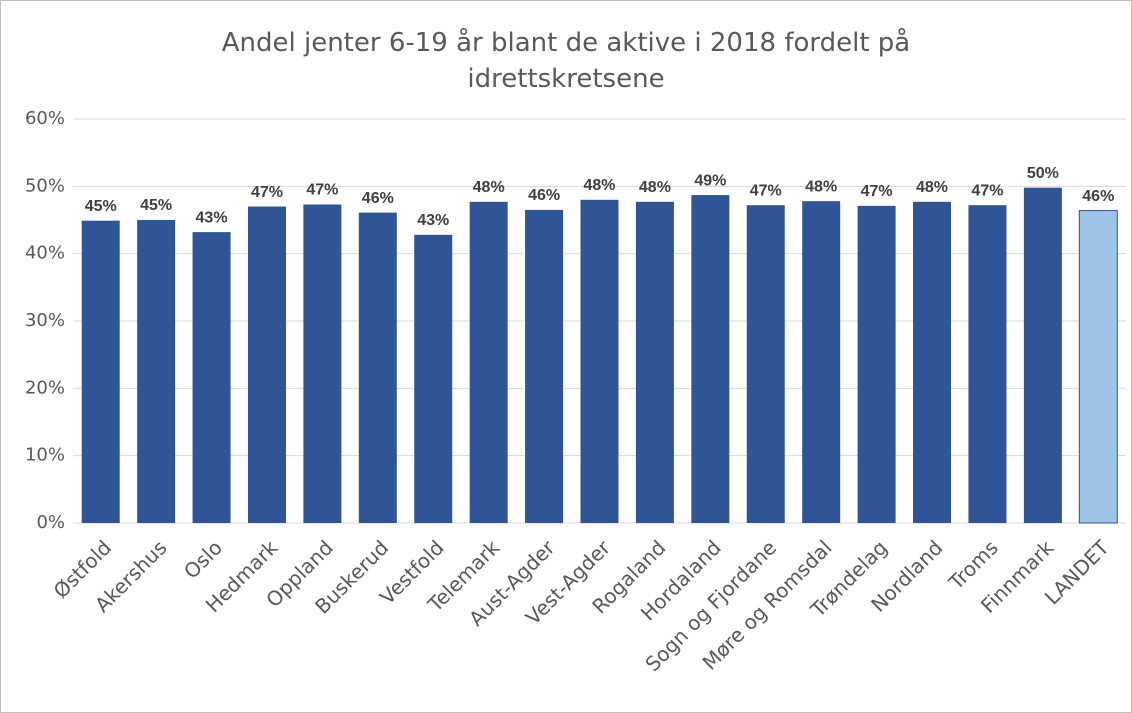 The image size is (1132, 713). I want to click on y-tick-label: 10%, so click(45, 455).